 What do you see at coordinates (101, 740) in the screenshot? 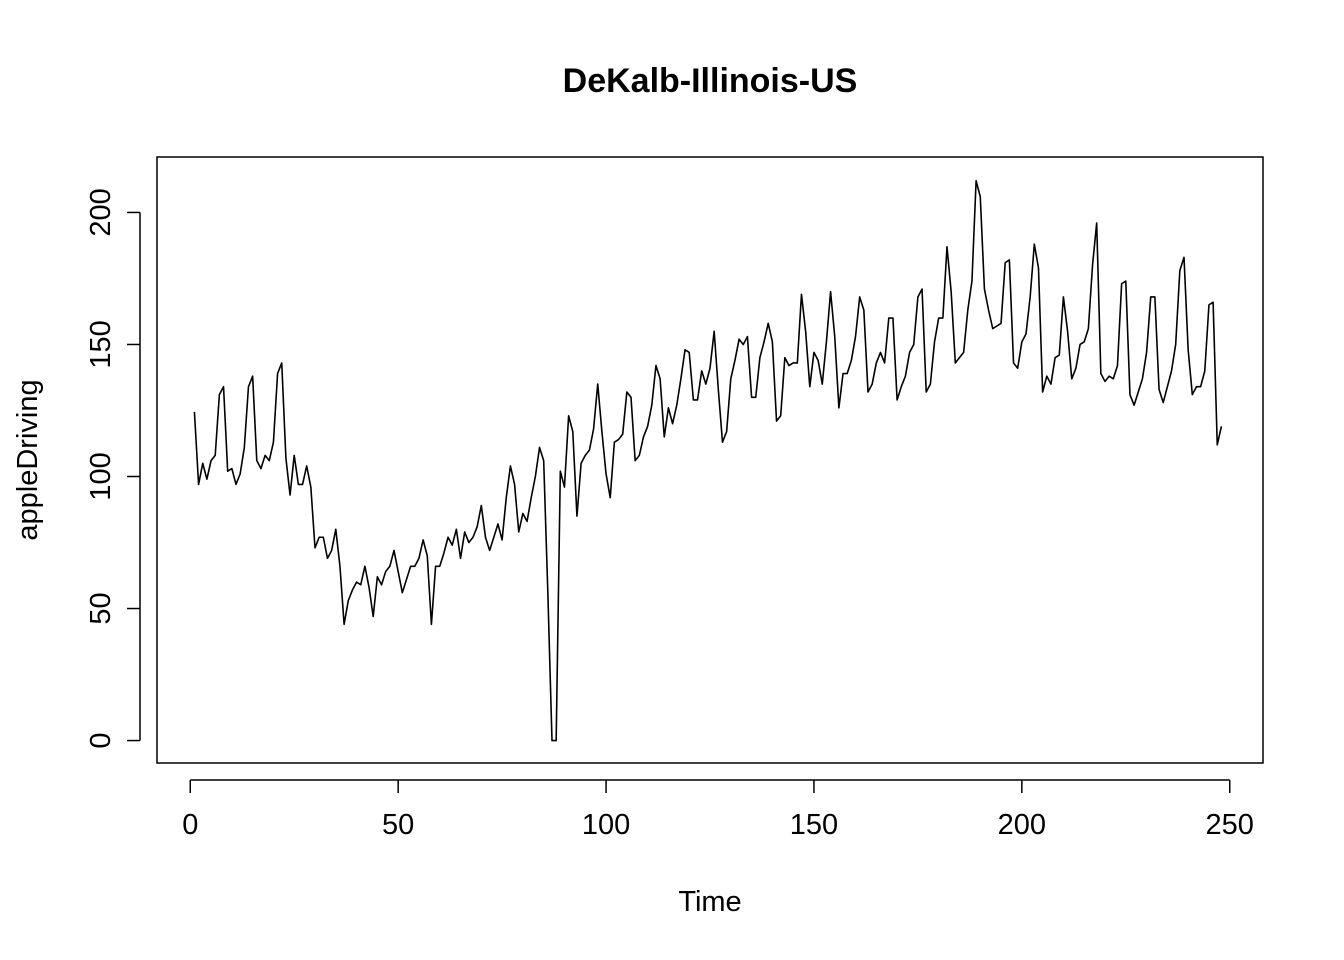
I see `y-tick-label: 0` at bounding box center [101, 740].